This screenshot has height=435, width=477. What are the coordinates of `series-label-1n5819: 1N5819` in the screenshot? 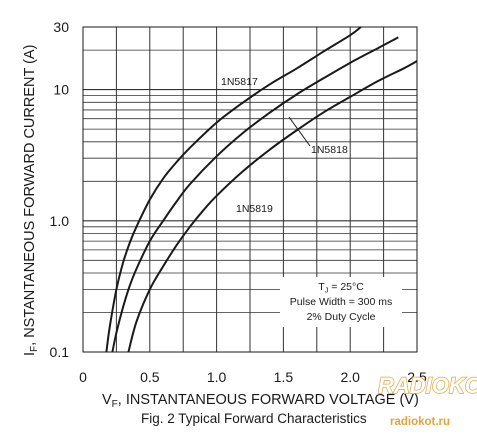 It's located at (254, 209).